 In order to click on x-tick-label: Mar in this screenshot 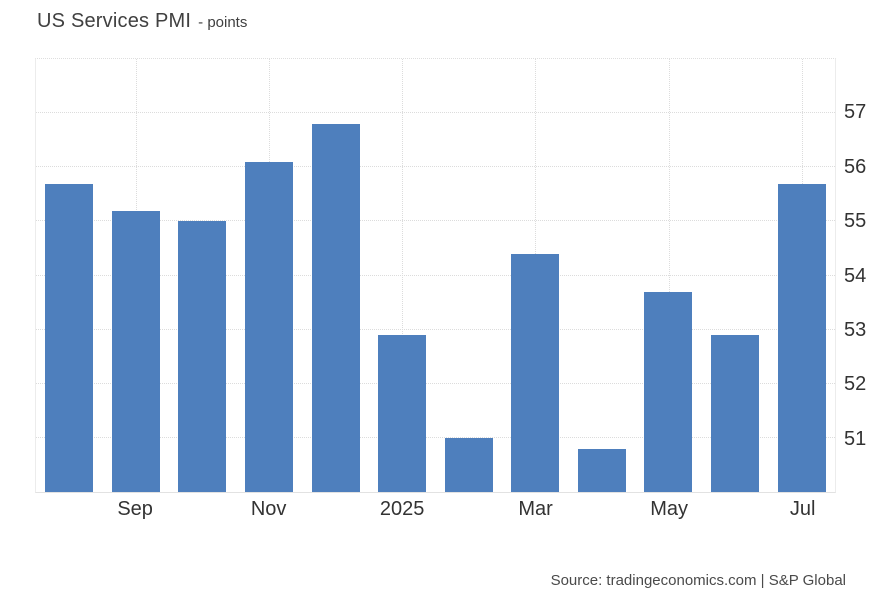, I will do `click(535, 509)`.